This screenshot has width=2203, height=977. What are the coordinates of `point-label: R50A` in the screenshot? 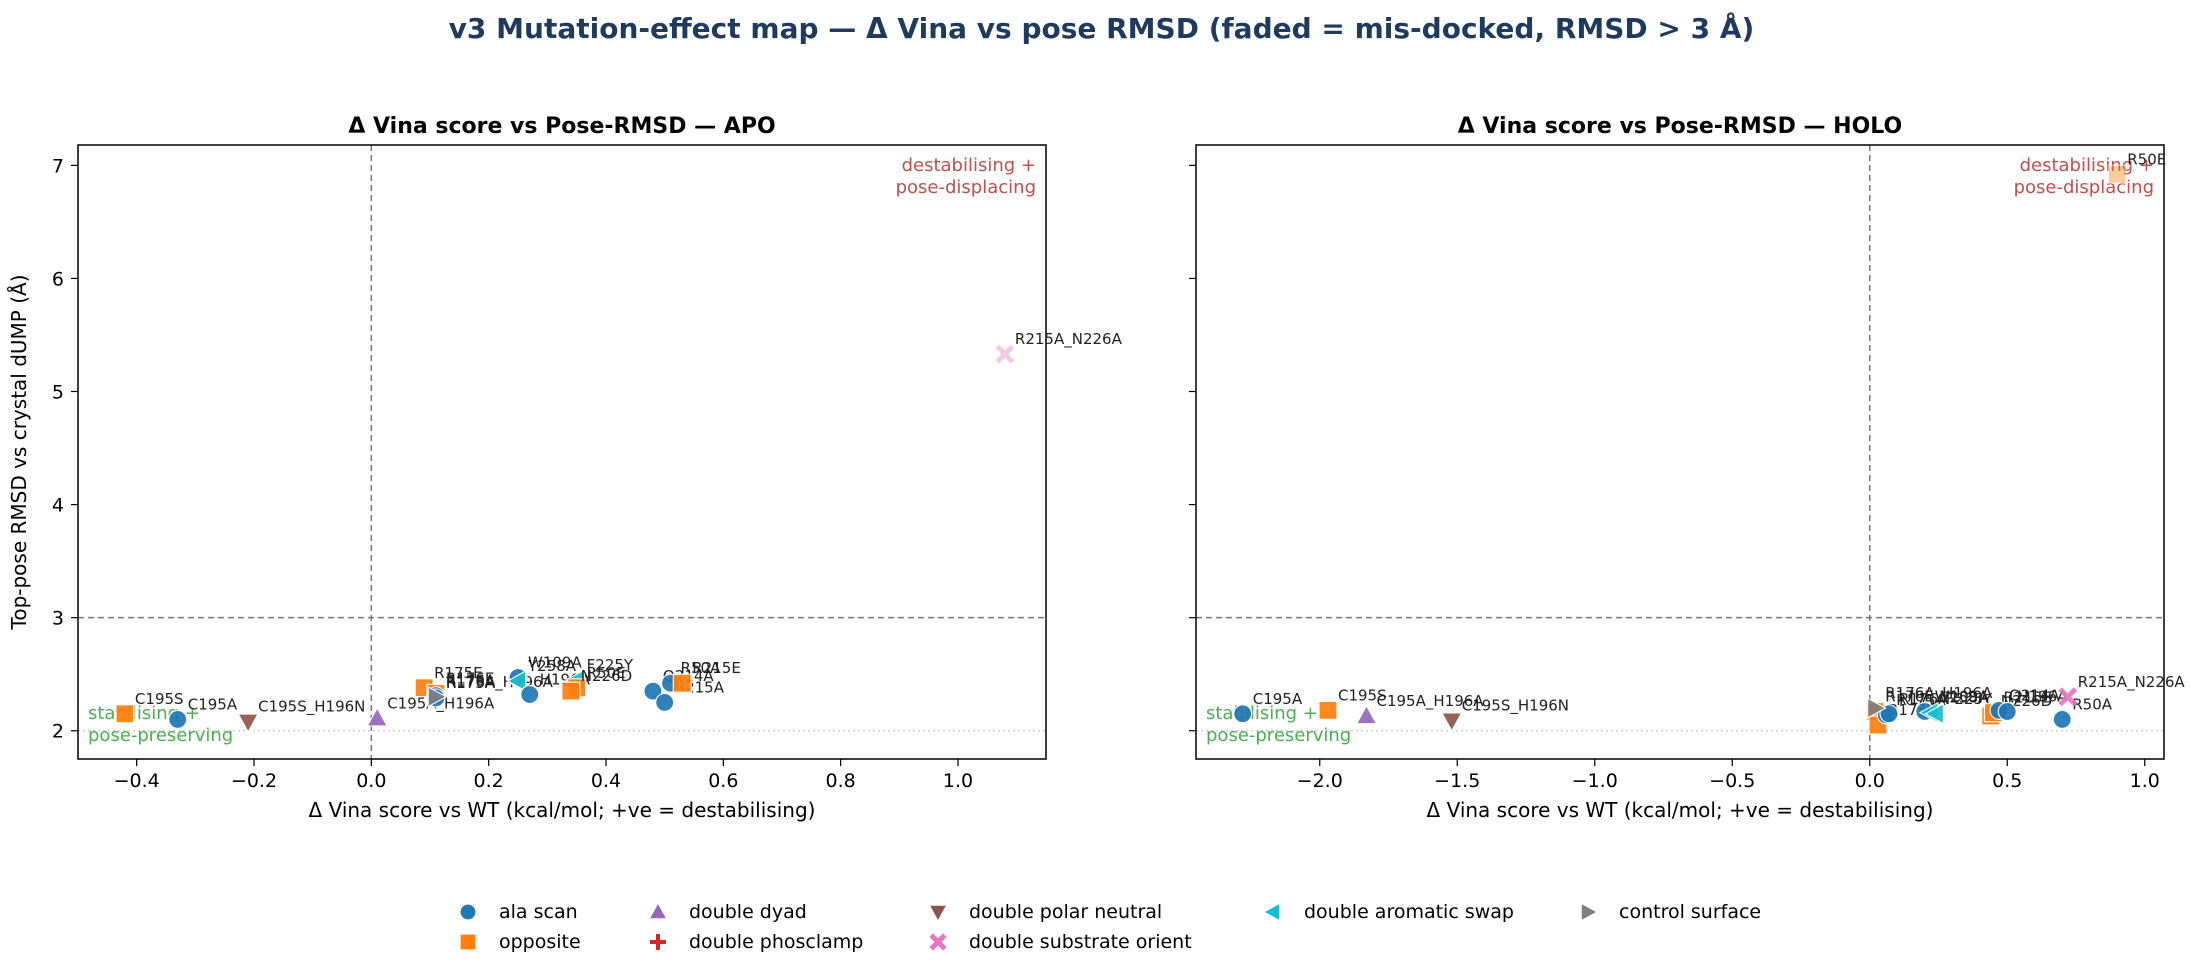 It's located at (2092, 704).